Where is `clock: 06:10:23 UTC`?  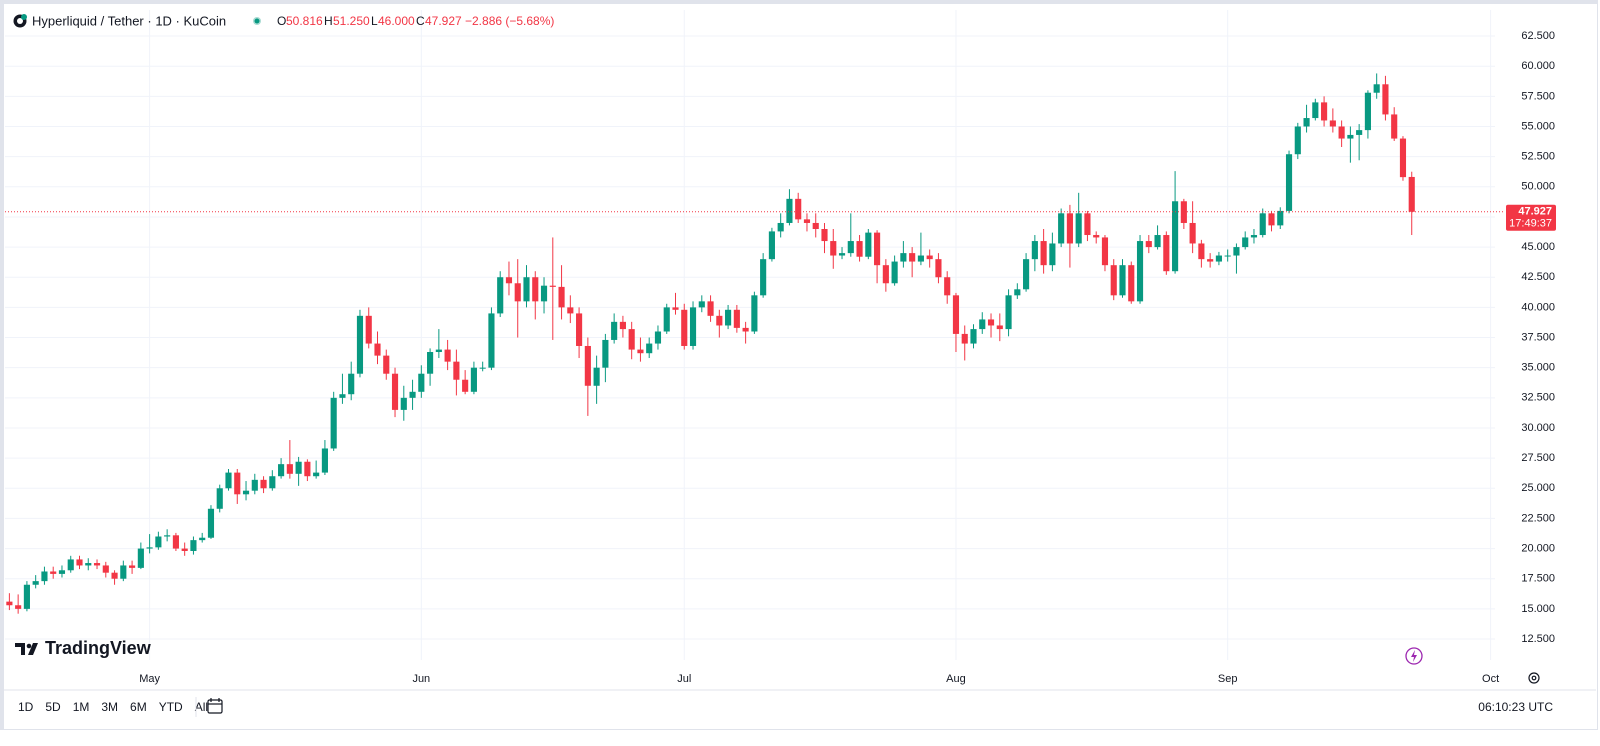 clock: 06:10:23 UTC is located at coordinates (1515, 707).